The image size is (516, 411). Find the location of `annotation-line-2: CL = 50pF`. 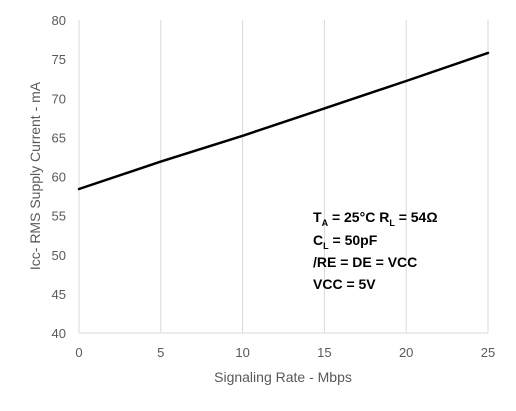

annotation-line-2: CL = 50pF is located at coordinates (345, 241).